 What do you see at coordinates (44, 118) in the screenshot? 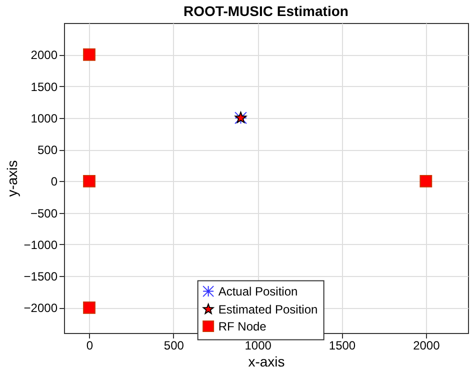
I see `y-tick-label: 1000` at bounding box center [44, 118].